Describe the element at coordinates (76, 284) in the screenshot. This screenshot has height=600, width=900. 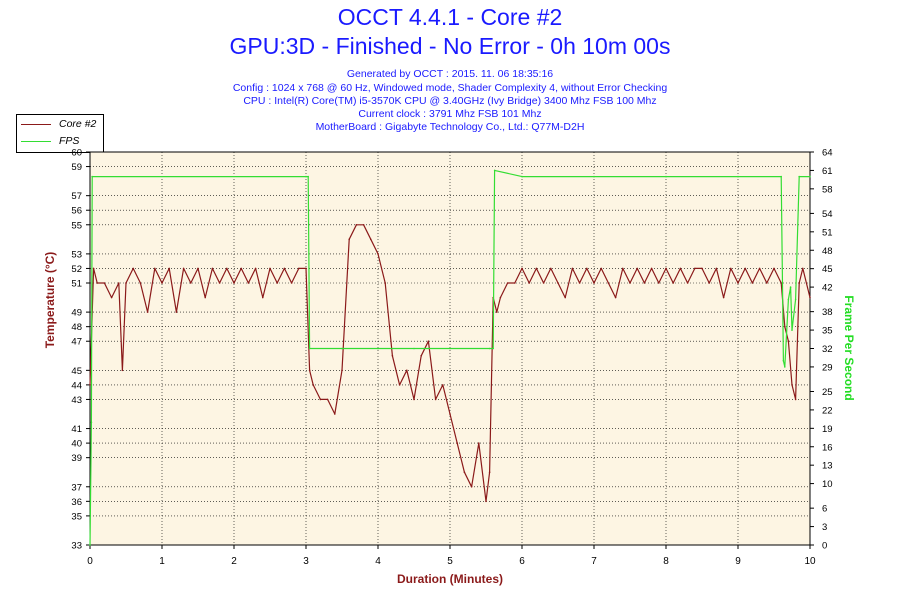
I see `y-left-tick-label: 51` at that location.